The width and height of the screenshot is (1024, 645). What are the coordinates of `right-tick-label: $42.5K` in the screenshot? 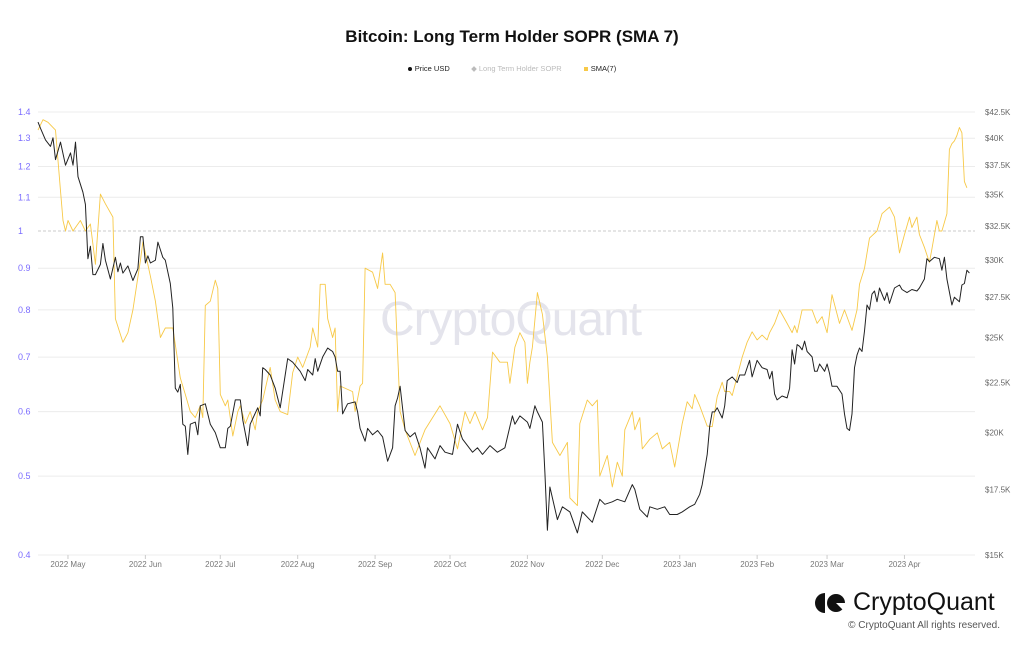 It's located at (998, 112).